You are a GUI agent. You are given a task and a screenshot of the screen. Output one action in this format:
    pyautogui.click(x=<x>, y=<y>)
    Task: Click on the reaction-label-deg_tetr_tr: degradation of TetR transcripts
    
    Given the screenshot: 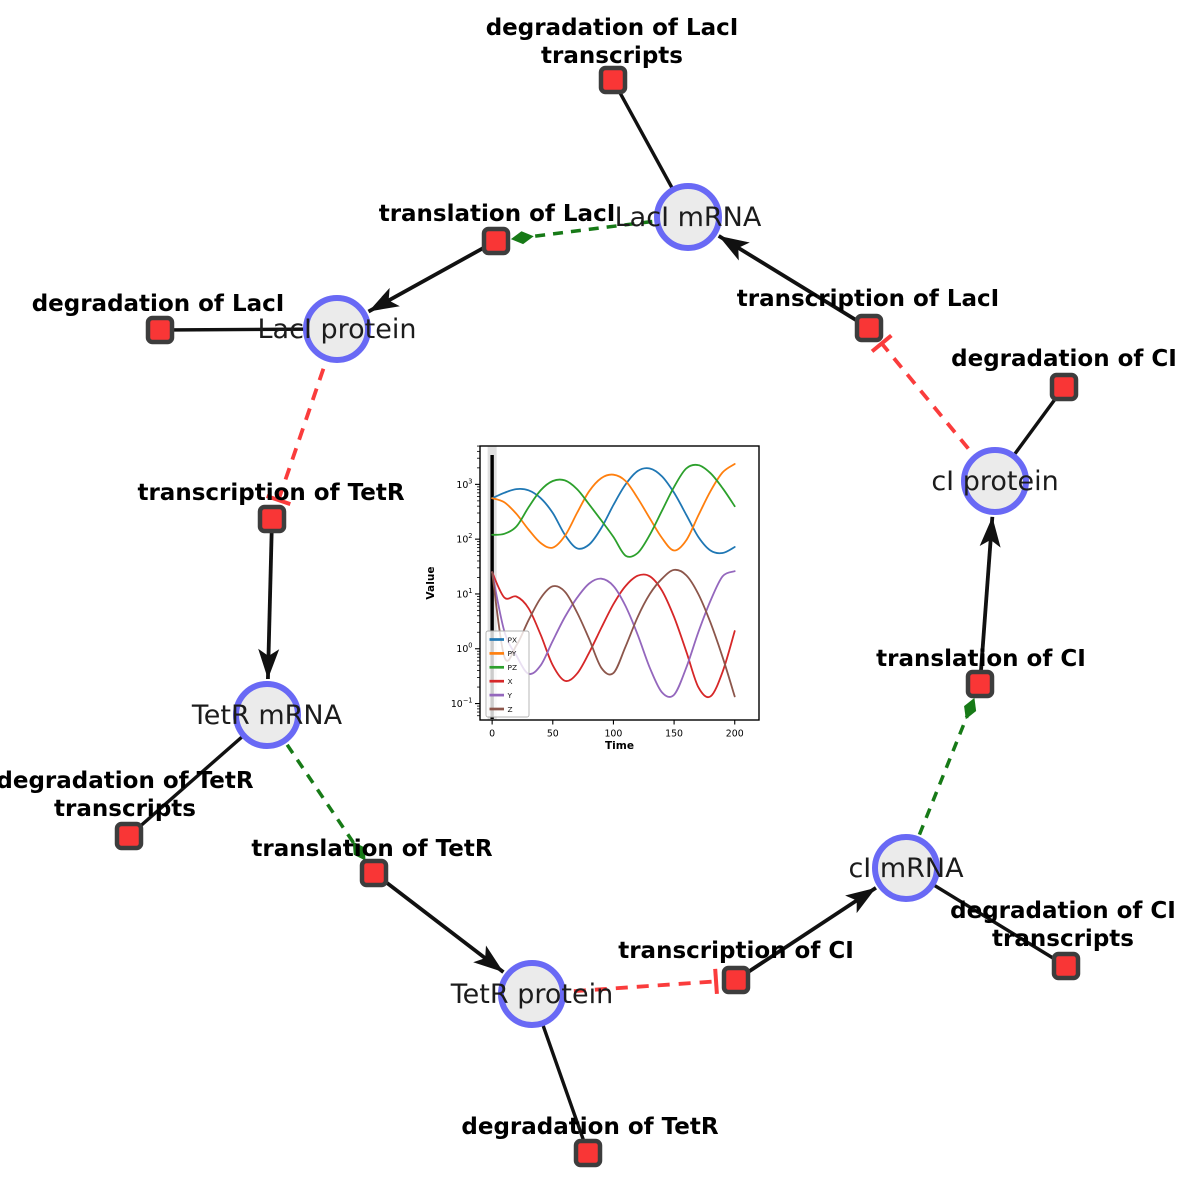 What is the action you would take?
    pyautogui.click(x=127, y=795)
    